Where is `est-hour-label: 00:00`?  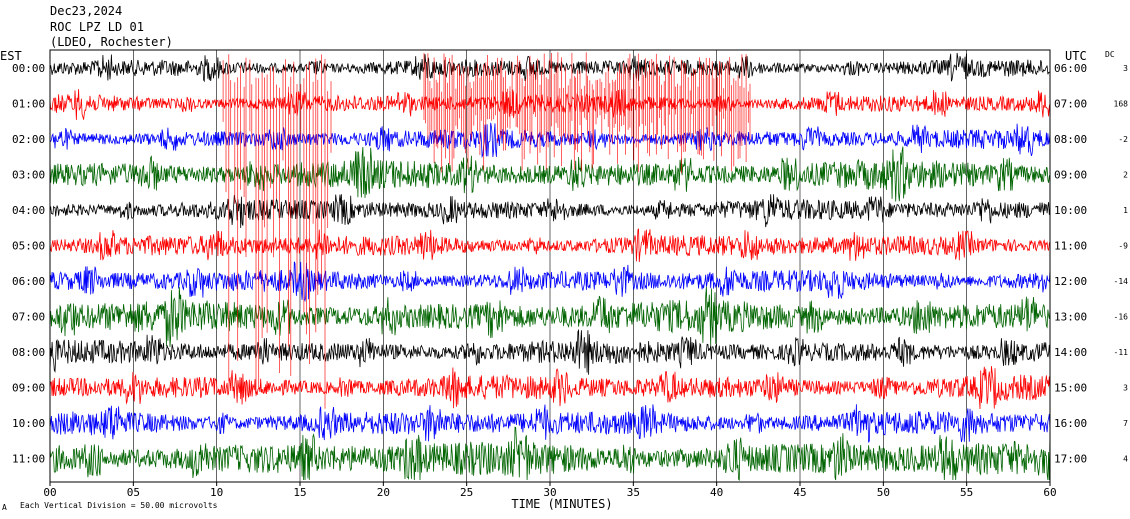
est-hour-label: 00:00 is located at coordinates (28, 68).